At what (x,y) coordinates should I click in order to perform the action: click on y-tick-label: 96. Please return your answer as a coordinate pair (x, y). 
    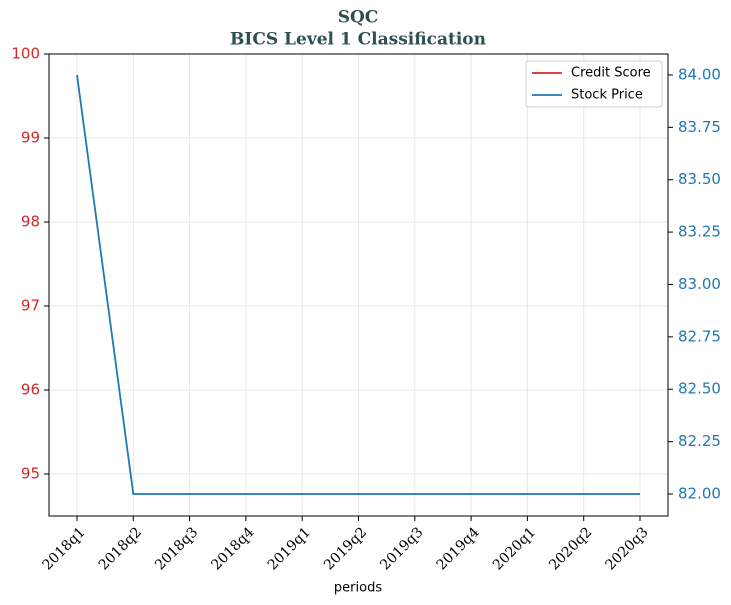
    Looking at the image, I should click on (30, 390).